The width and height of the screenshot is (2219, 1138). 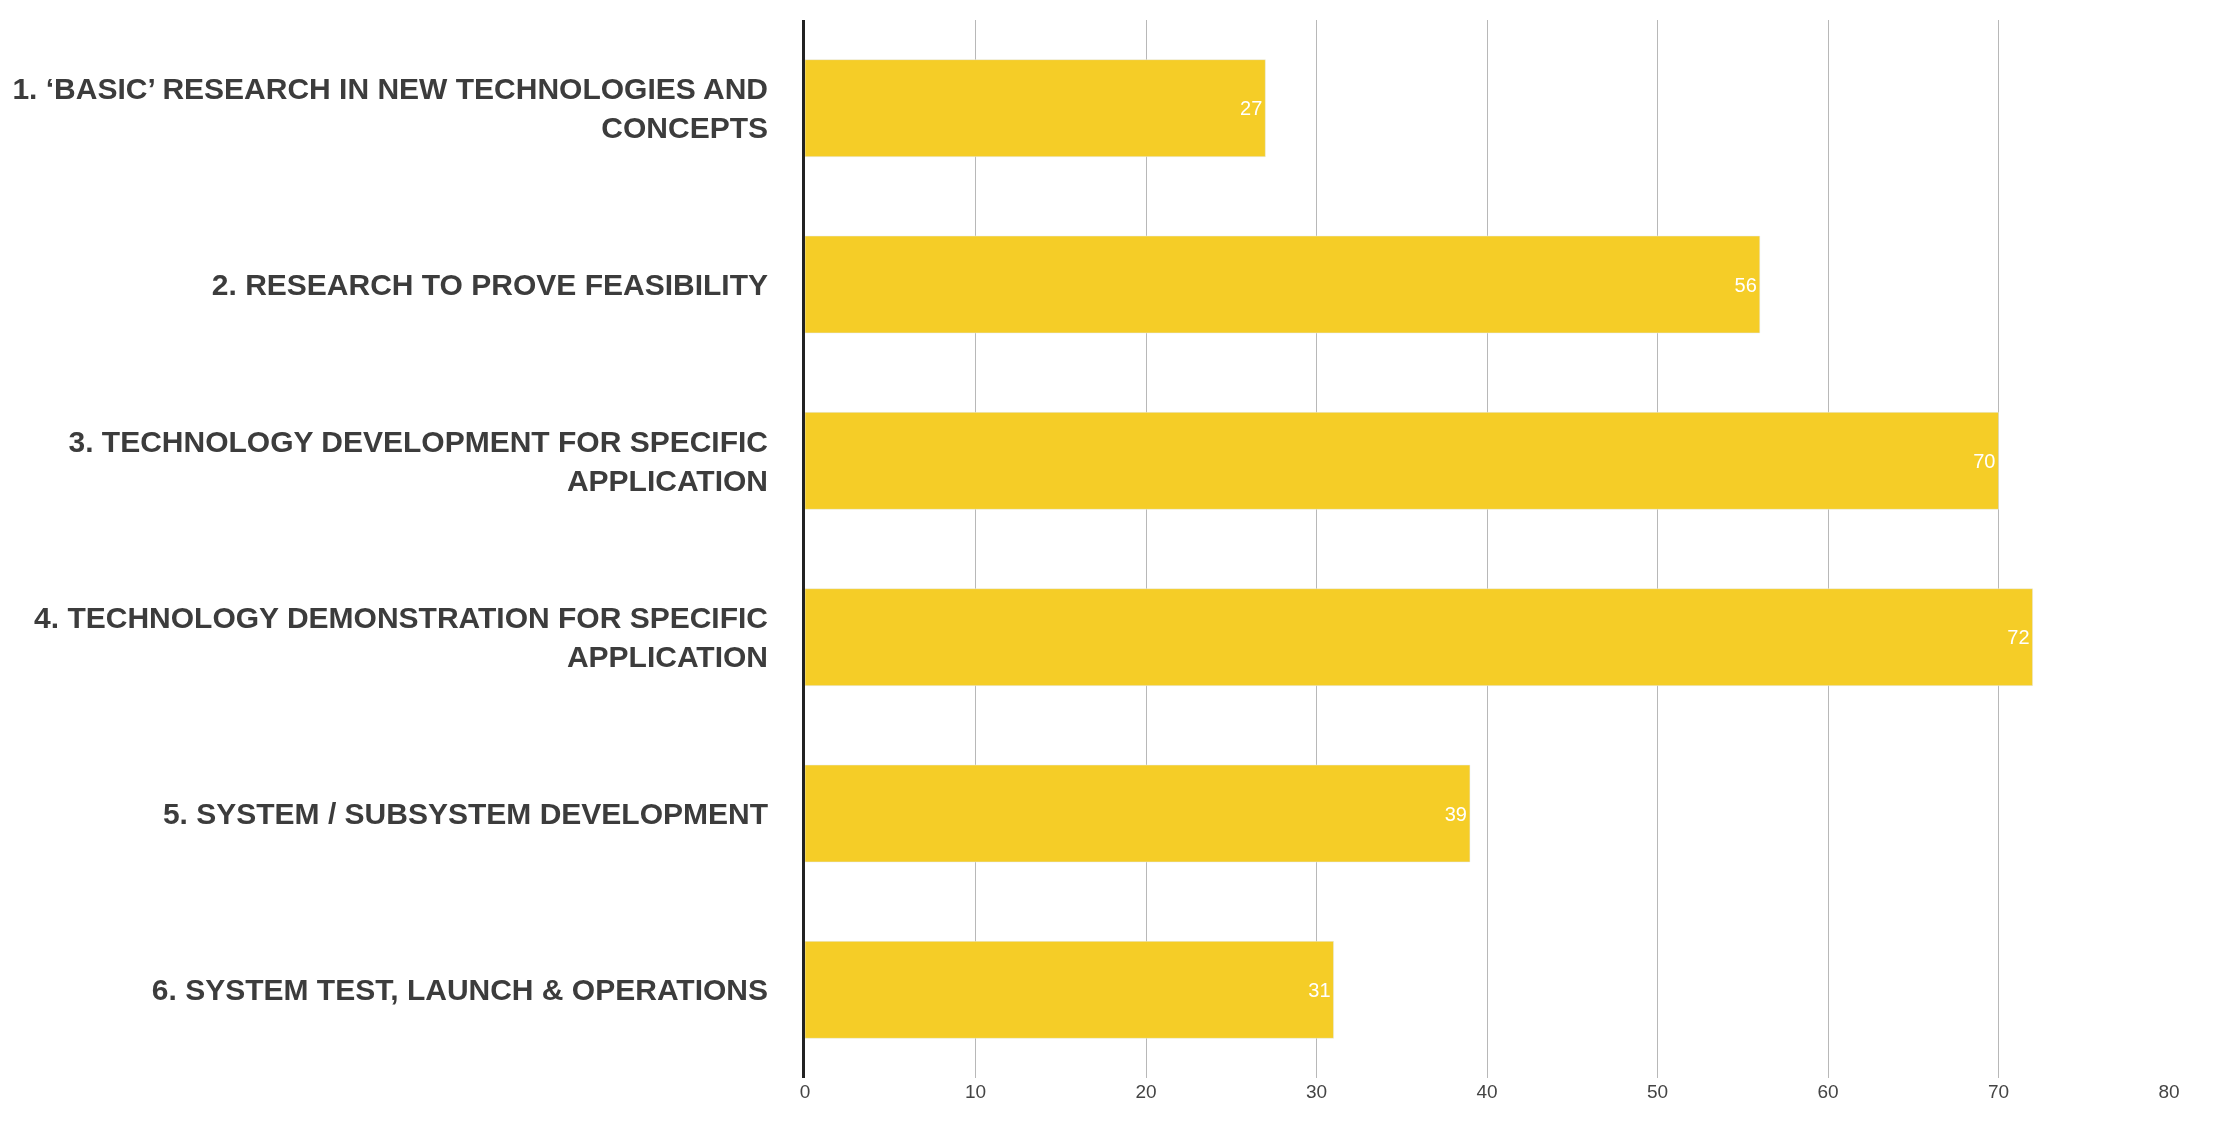 What do you see at coordinates (401, 637) in the screenshot?
I see `y-tick-label: 4. TECHNOLOGY DEMONSTRATION FOR SPECIFIC APPLICATION` at bounding box center [401, 637].